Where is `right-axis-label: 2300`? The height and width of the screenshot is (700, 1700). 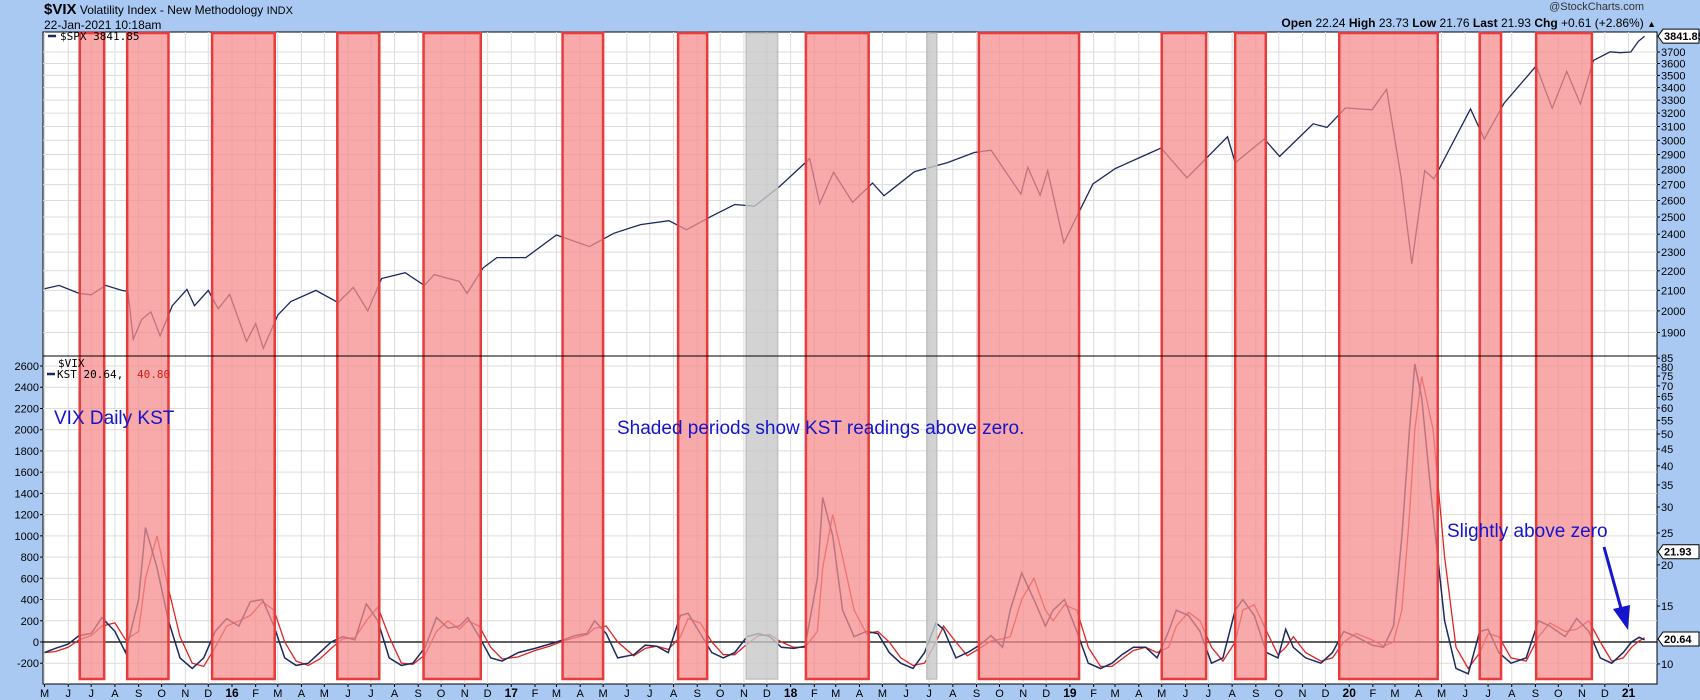 right-axis-label: 2300 is located at coordinates (1673, 253).